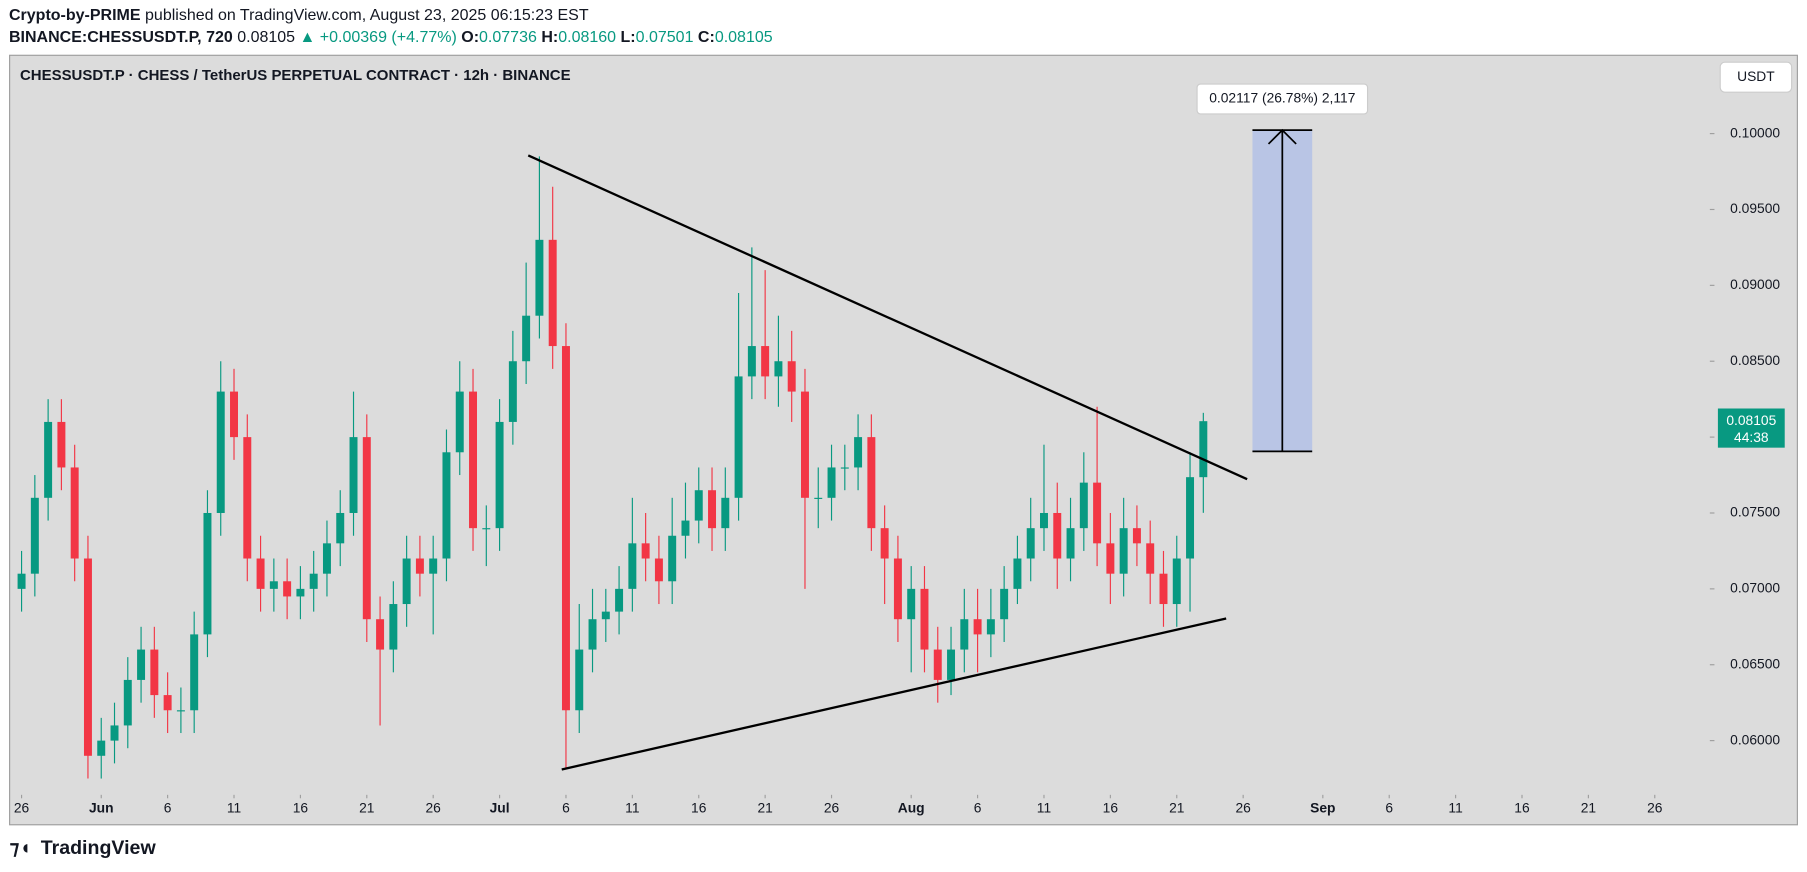 The height and width of the screenshot is (872, 1807). What do you see at coordinates (1755, 208) in the screenshot?
I see `y-tick-label: 0.09500` at bounding box center [1755, 208].